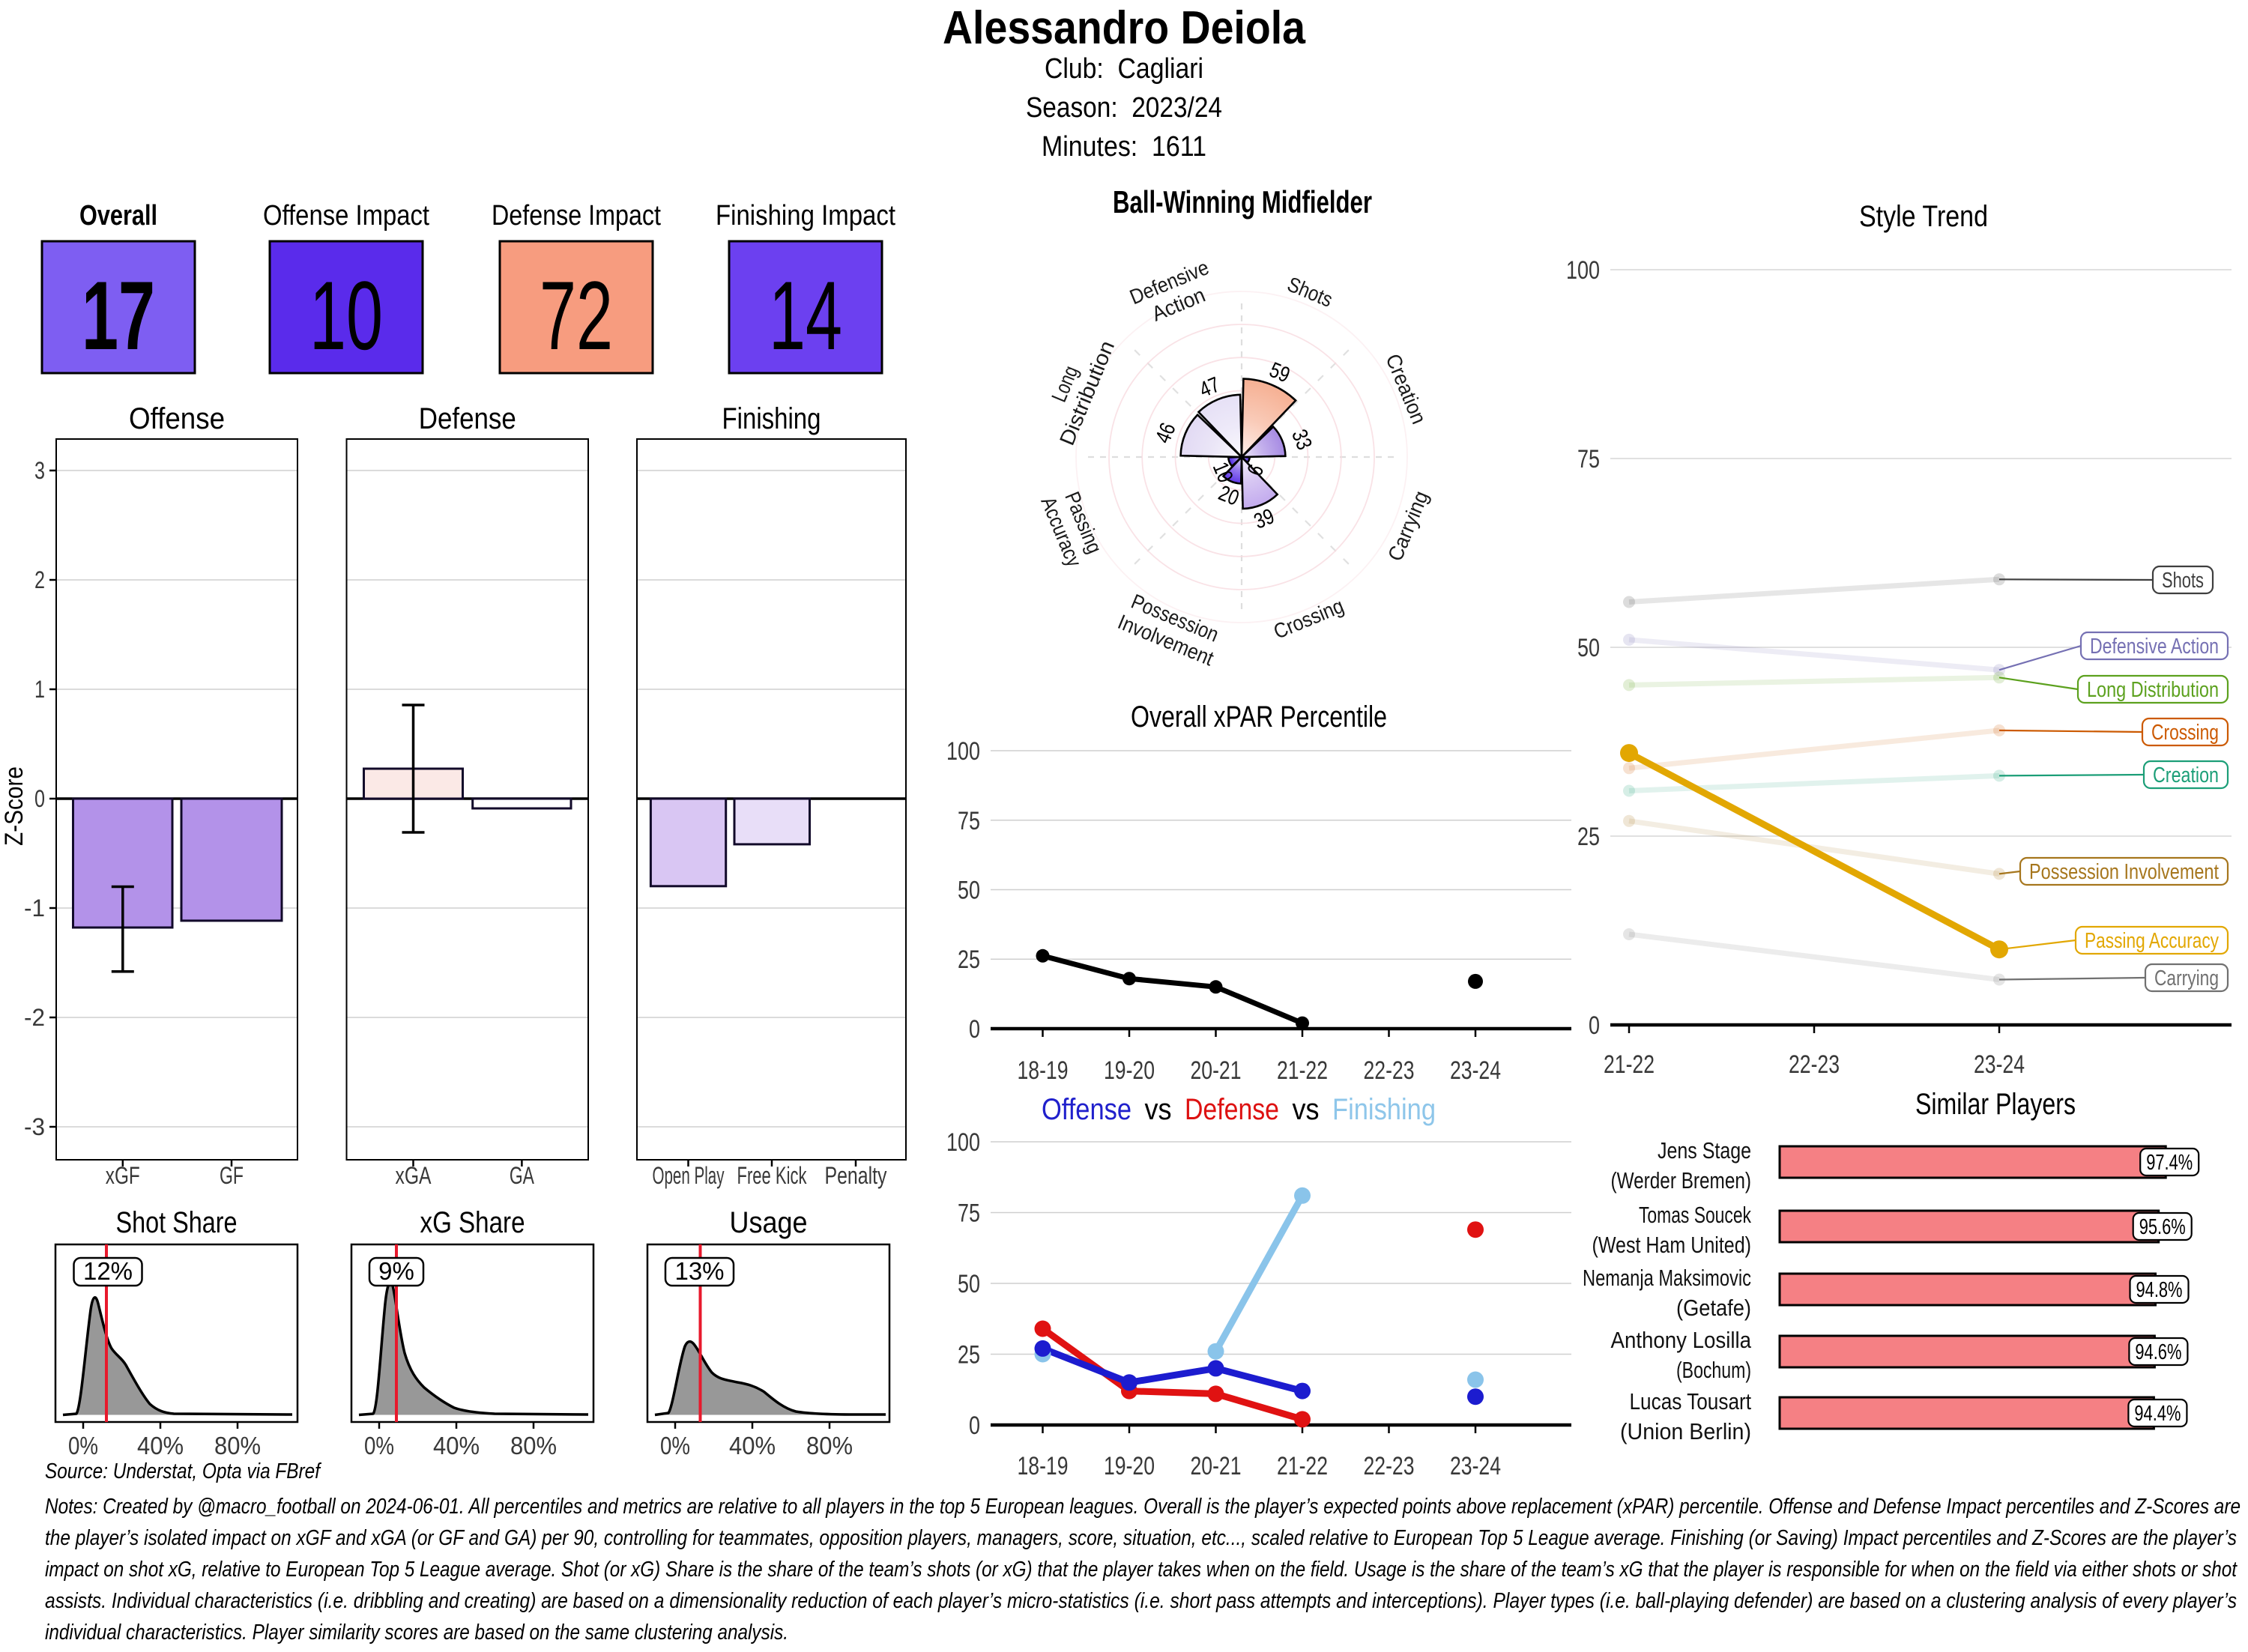 The image size is (2248, 1652). I want to click on svg-text: Nemanja Maksimovic, so click(1667, 1278).